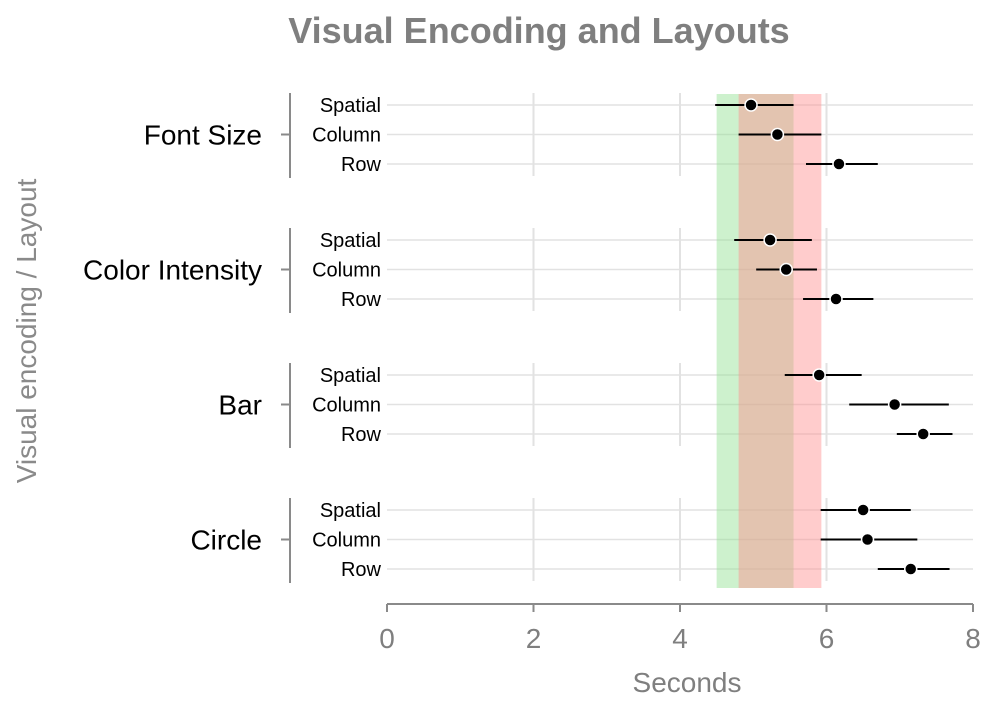  Describe the element at coordinates (26, 330) in the screenshot. I see `y-axis-label: Visual encoding / Layout` at that location.